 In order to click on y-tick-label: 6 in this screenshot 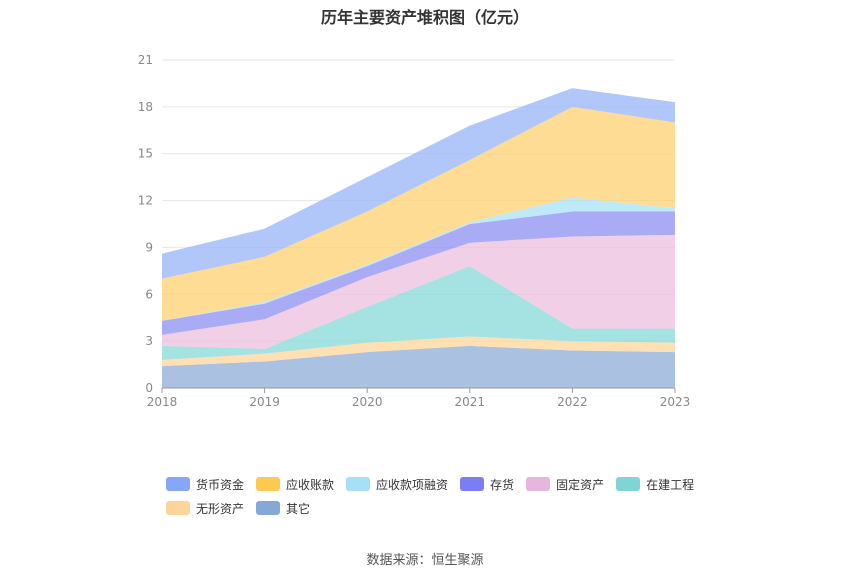, I will do `click(149, 294)`.